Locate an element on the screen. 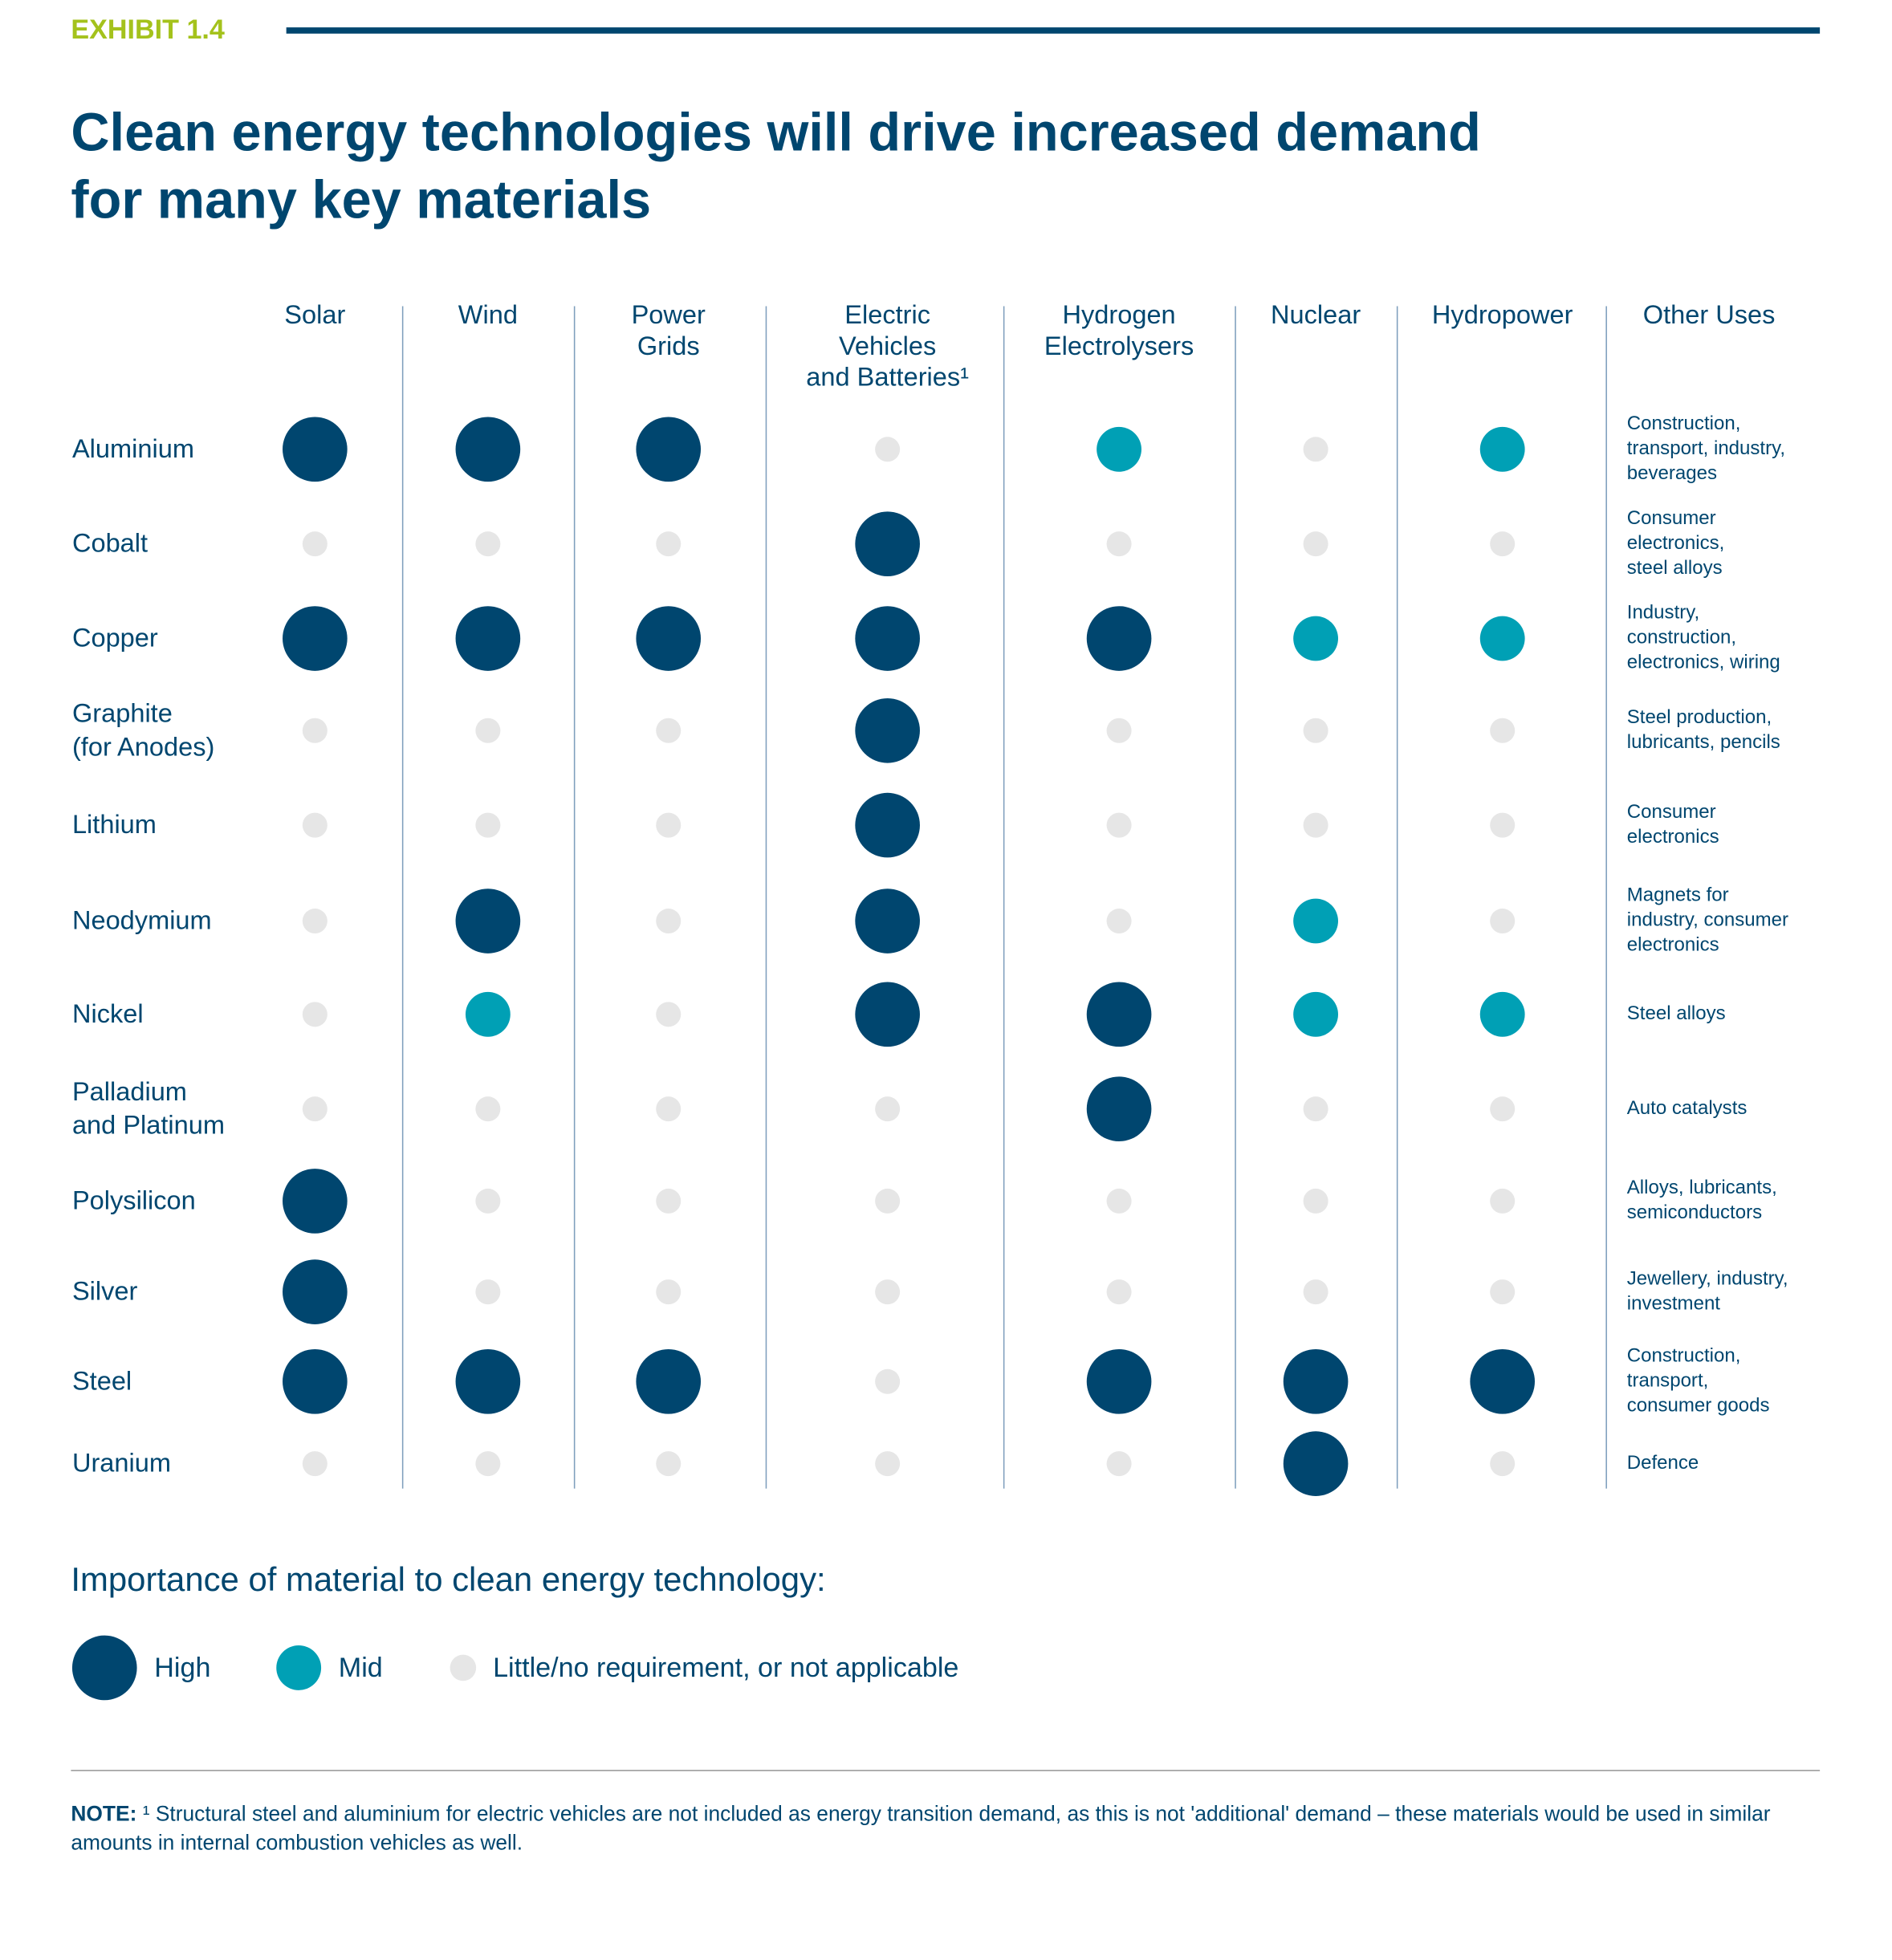  row-label-line: (for Anodes) is located at coordinates (143, 747).